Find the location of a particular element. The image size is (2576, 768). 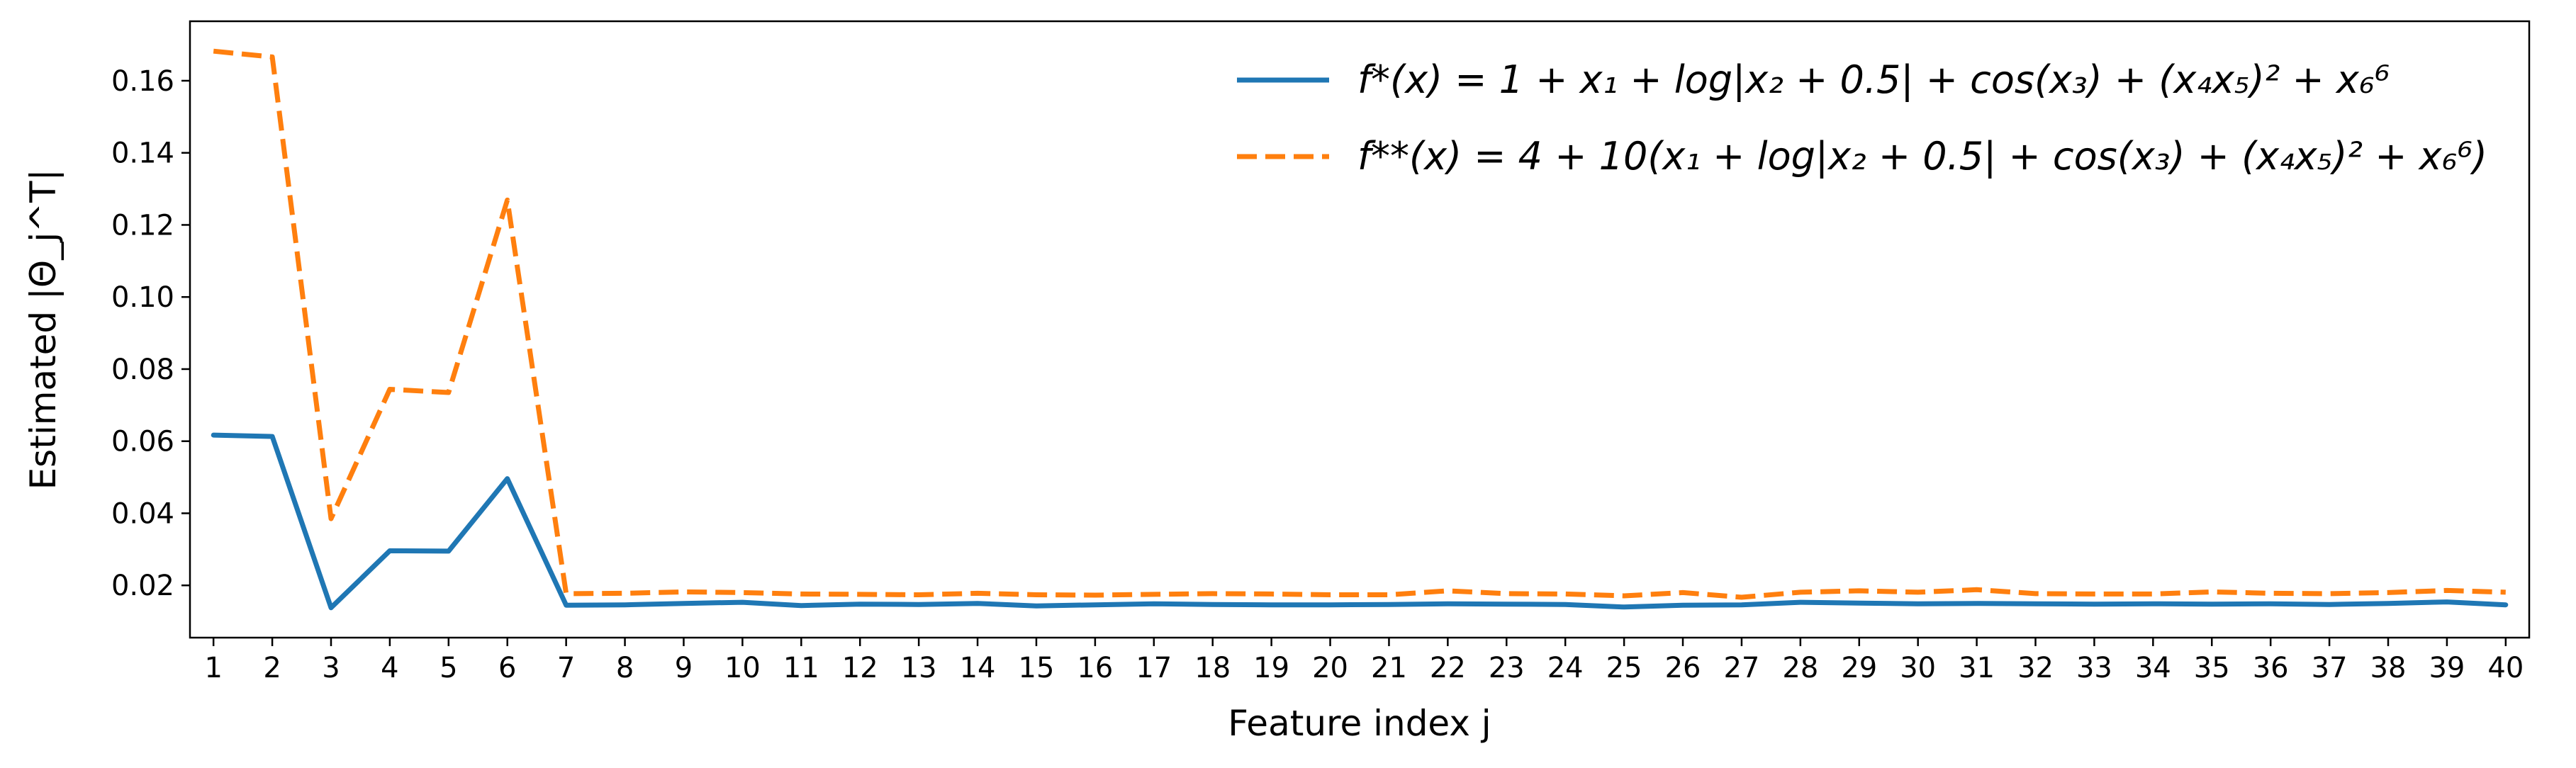

x-tick-label: 29 is located at coordinates (1859, 668).